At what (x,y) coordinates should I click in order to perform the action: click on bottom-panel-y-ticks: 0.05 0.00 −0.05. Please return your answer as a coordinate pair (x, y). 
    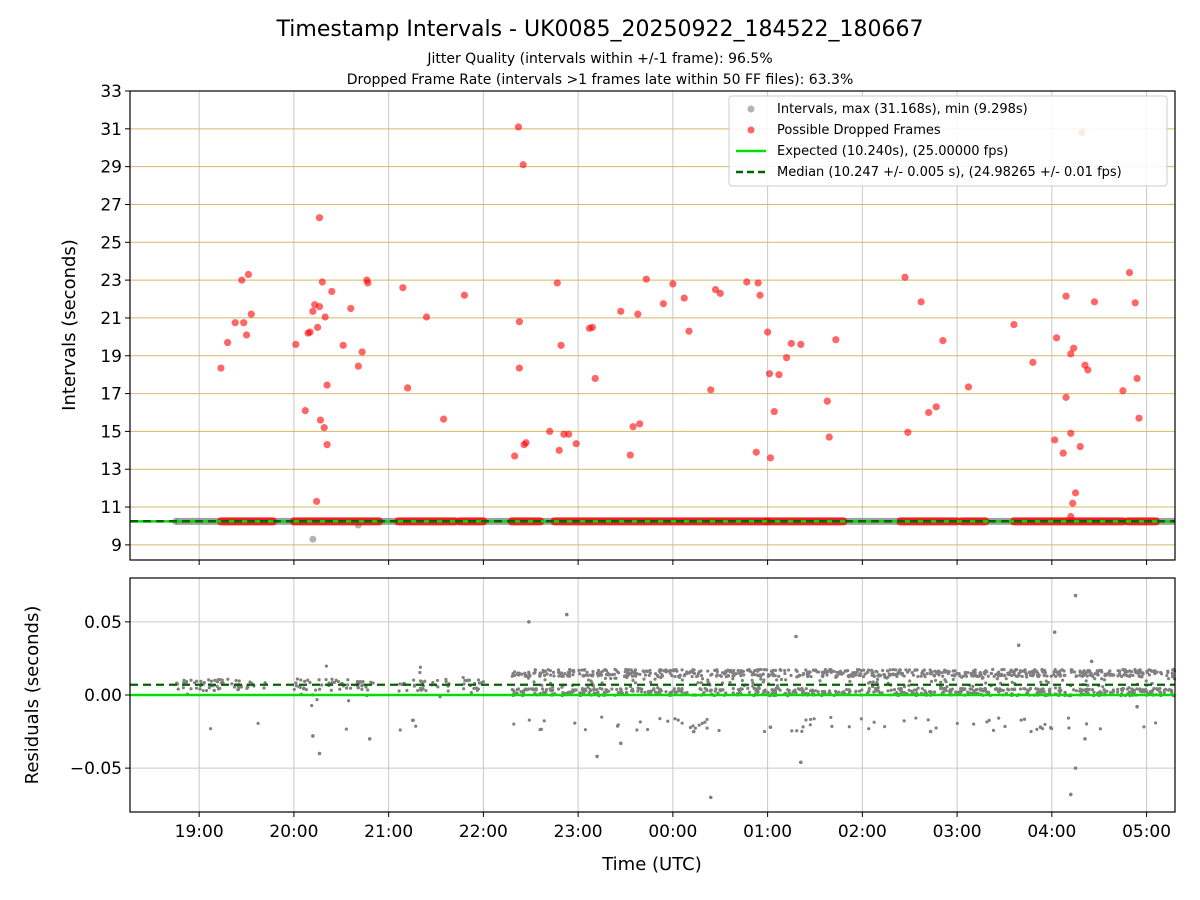
    Looking at the image, I should click on (100, 696).